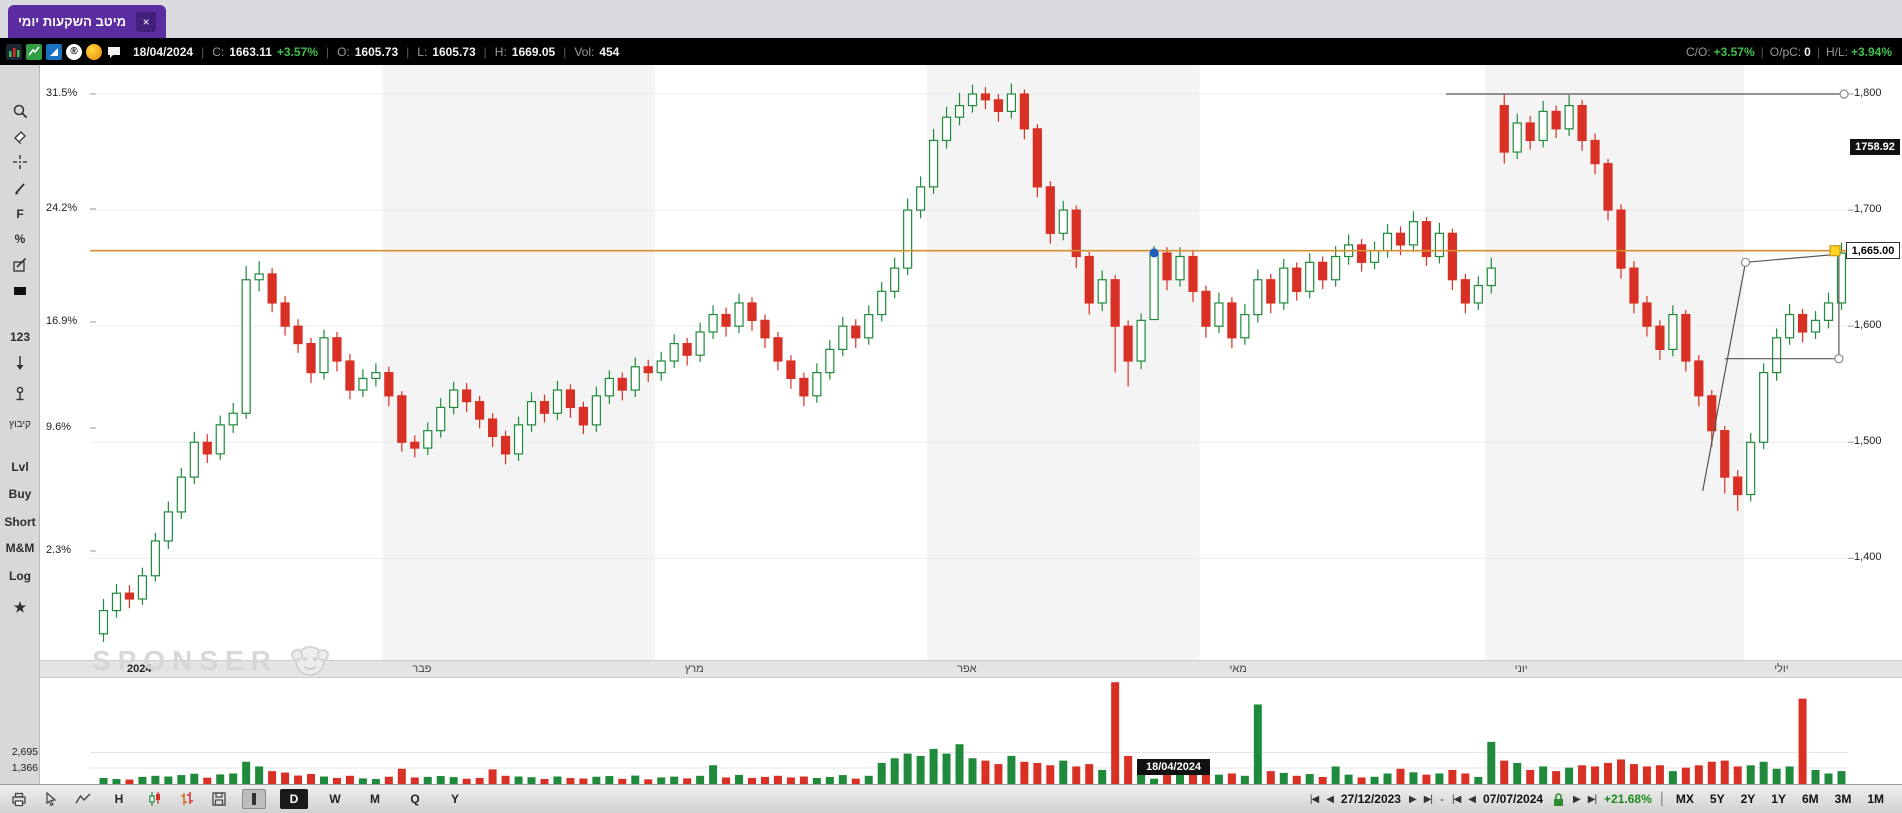 This screenshot has height=813, width=1902. What do you see at coordinates (335, 799) in the screenshot?
I see `range-weekly-button: W` at bounding box center [335, 799].